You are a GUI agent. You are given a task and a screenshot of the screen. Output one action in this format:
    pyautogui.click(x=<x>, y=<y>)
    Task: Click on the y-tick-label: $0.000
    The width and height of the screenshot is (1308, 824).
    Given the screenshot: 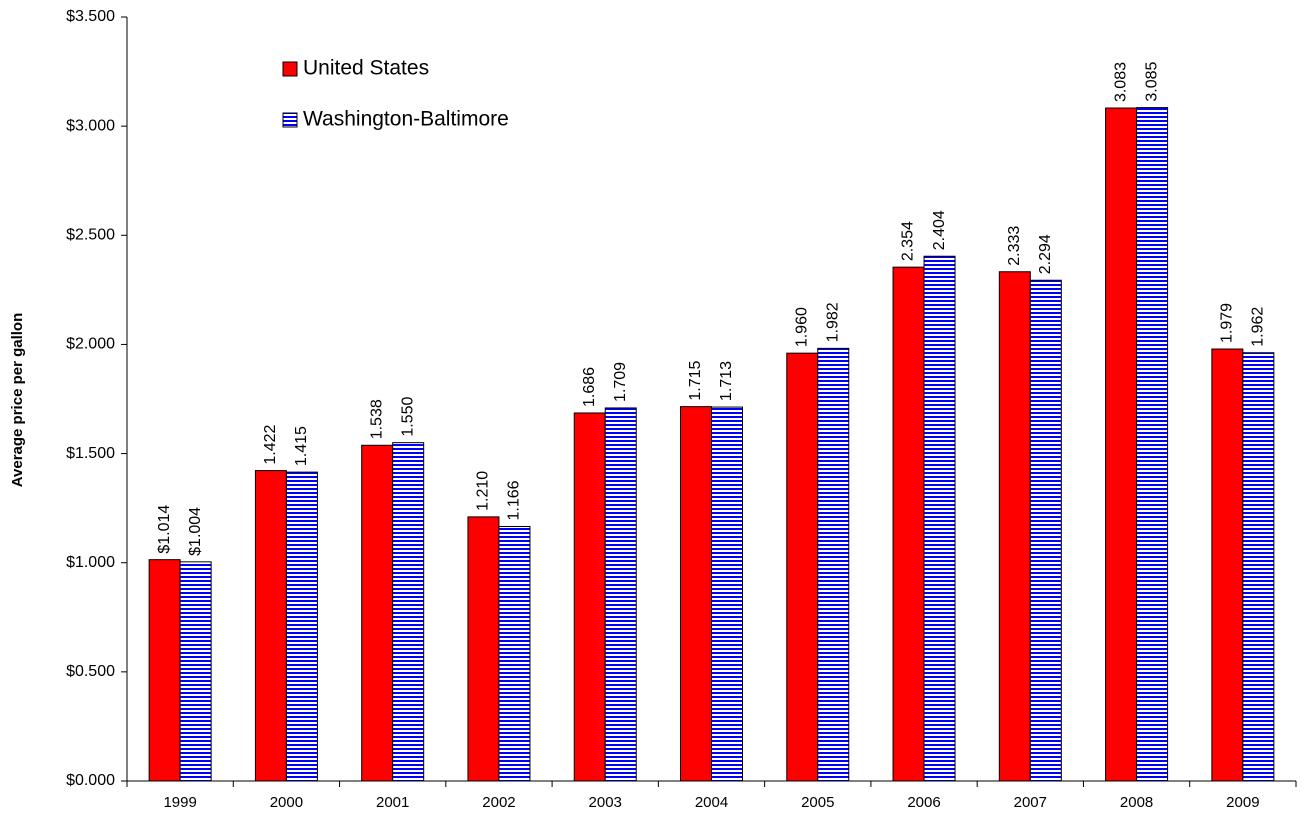 What is the action you would take?
    pyautogui.click(x=90, y=780)
    